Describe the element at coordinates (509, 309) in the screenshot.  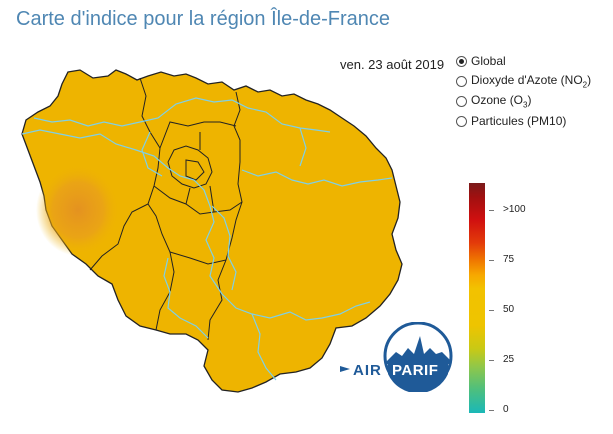
I see `scale-tick-label: 50` at that location.